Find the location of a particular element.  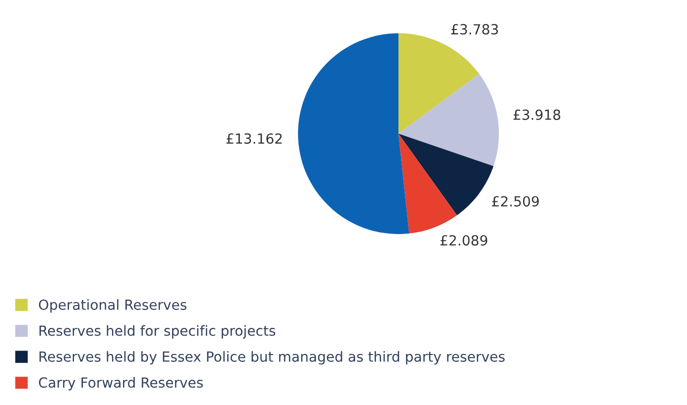

legend-label: Carry Forward Reserves is located at coordinates (120, 383).